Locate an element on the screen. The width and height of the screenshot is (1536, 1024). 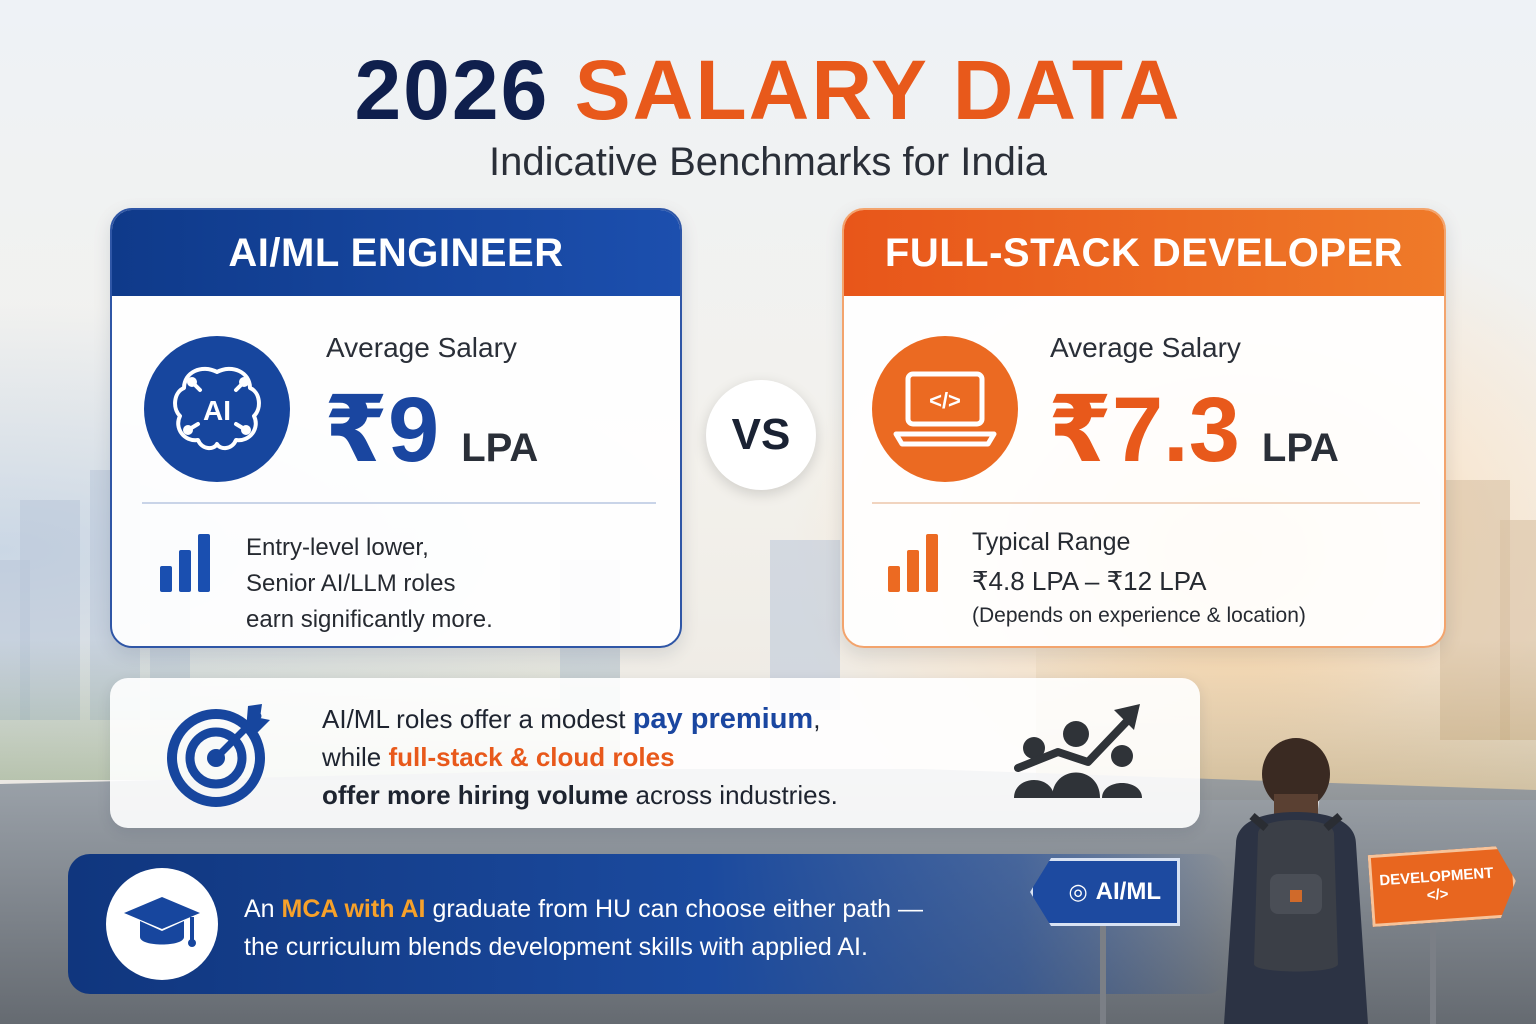
laptop-code-icon: </> is located at coordinates (945, 409).